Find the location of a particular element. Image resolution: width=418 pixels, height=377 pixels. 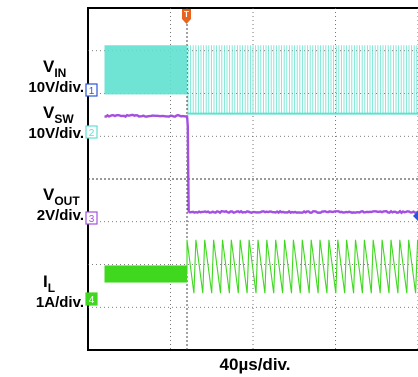

channel-scale-il: 1A/div. is located at coordinates (60, 302).